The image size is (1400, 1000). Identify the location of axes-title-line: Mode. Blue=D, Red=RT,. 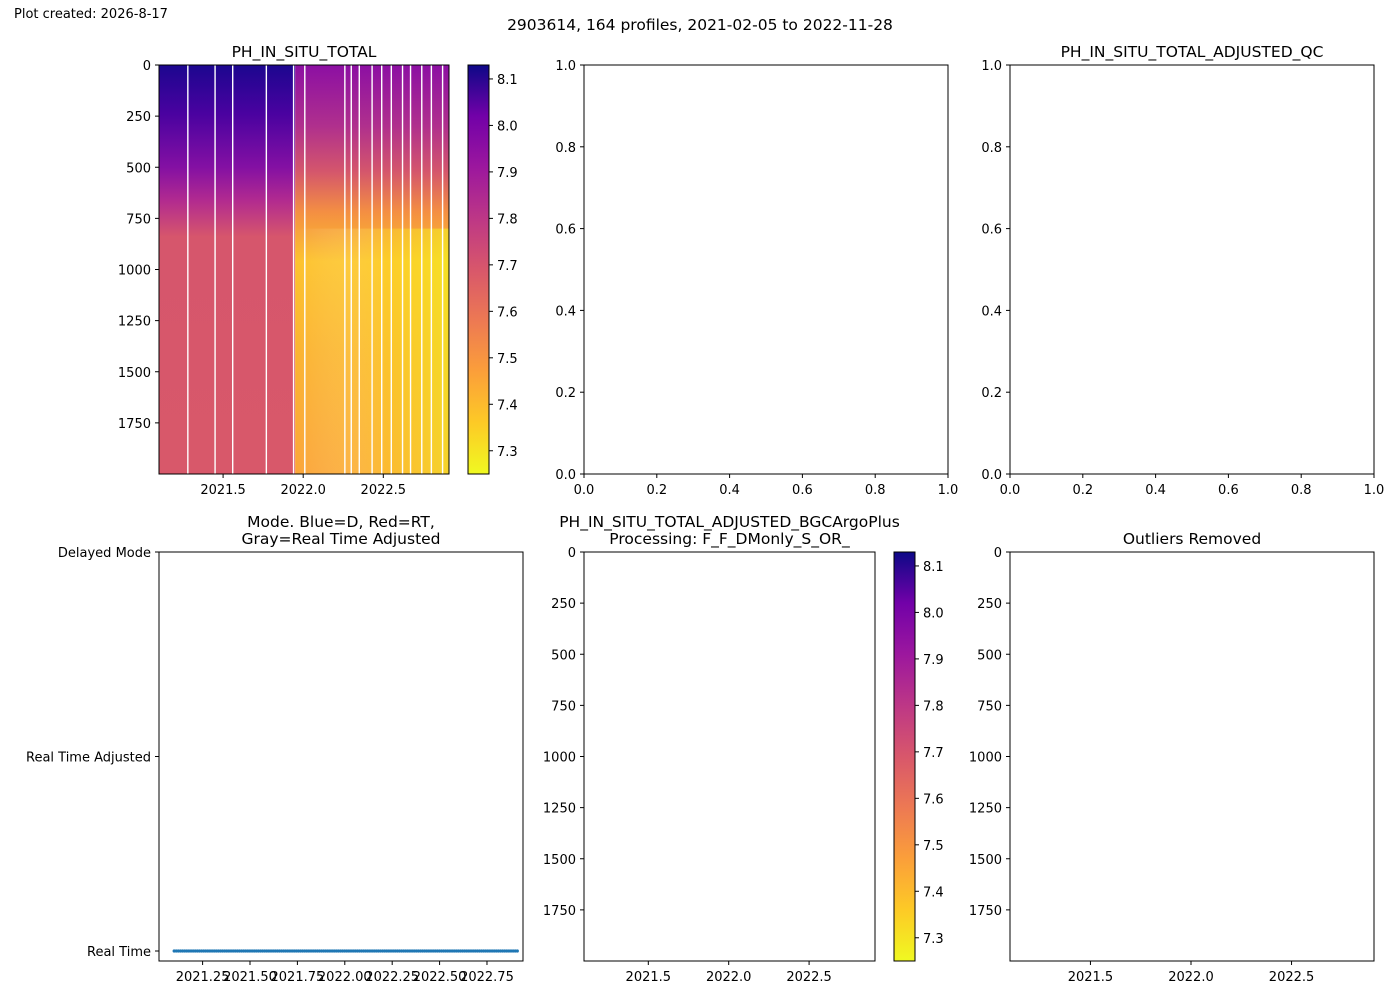
(341, 522).